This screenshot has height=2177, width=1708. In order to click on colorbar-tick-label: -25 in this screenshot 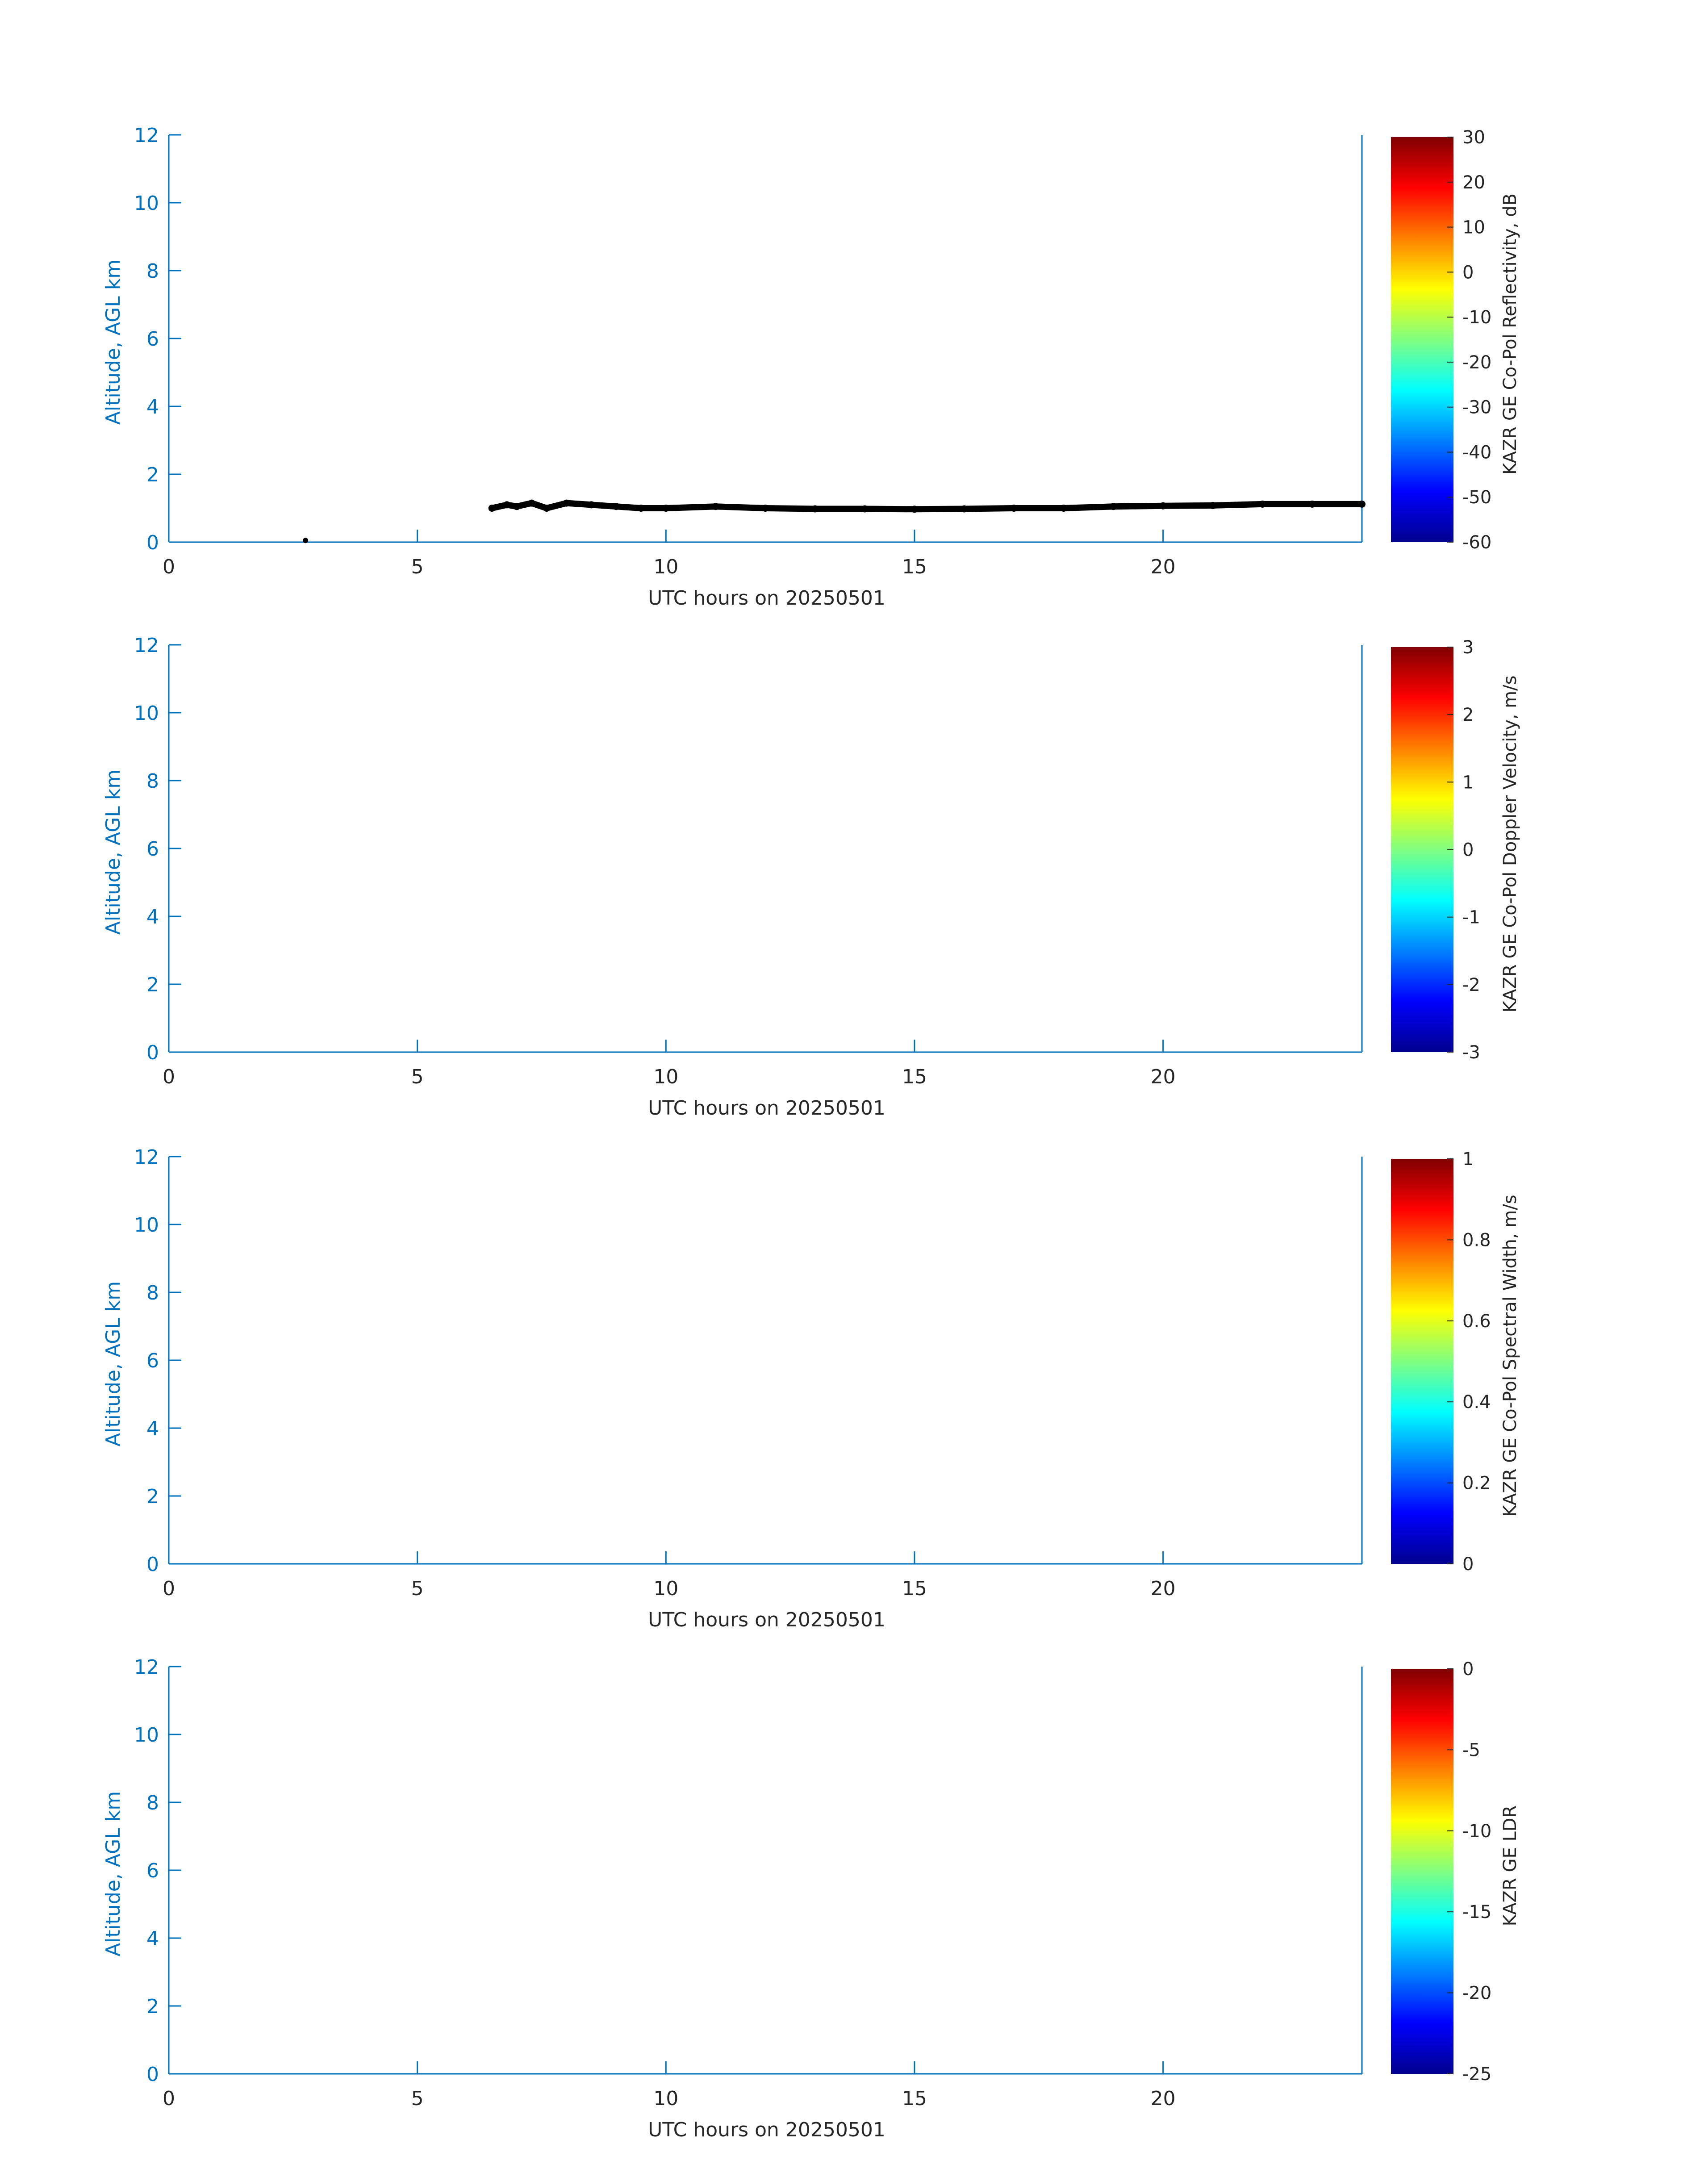, I will do `click(1476, 2074)`.